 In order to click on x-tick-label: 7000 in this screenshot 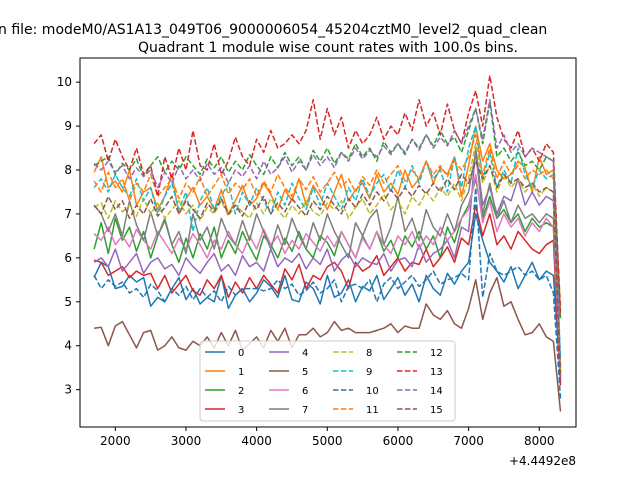, I will do `click(468, 441)`.